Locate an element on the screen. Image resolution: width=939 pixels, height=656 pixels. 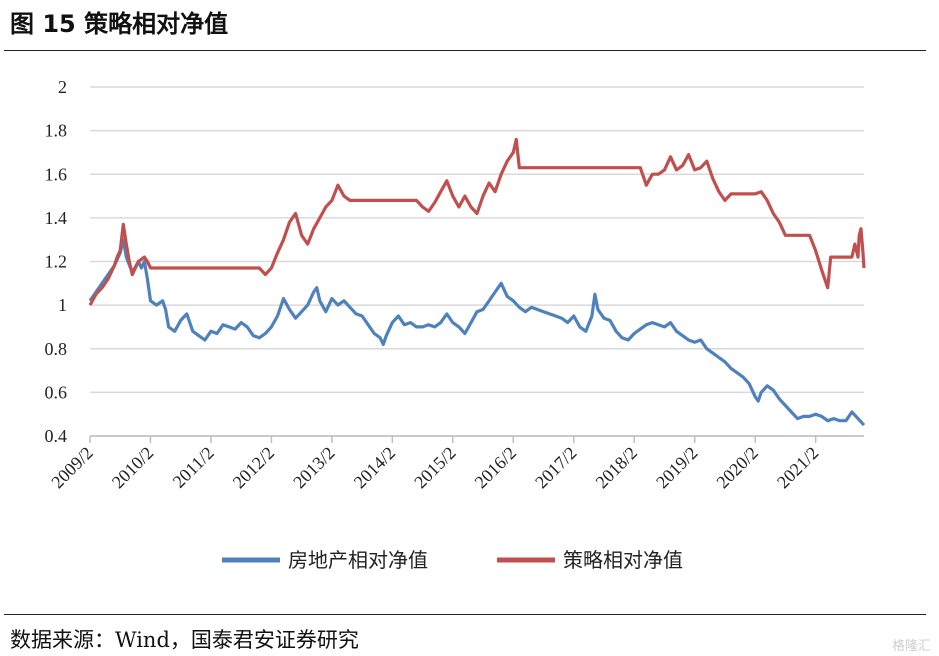
x-tick-label: 2009/2 is located at coordinates (72, 468).